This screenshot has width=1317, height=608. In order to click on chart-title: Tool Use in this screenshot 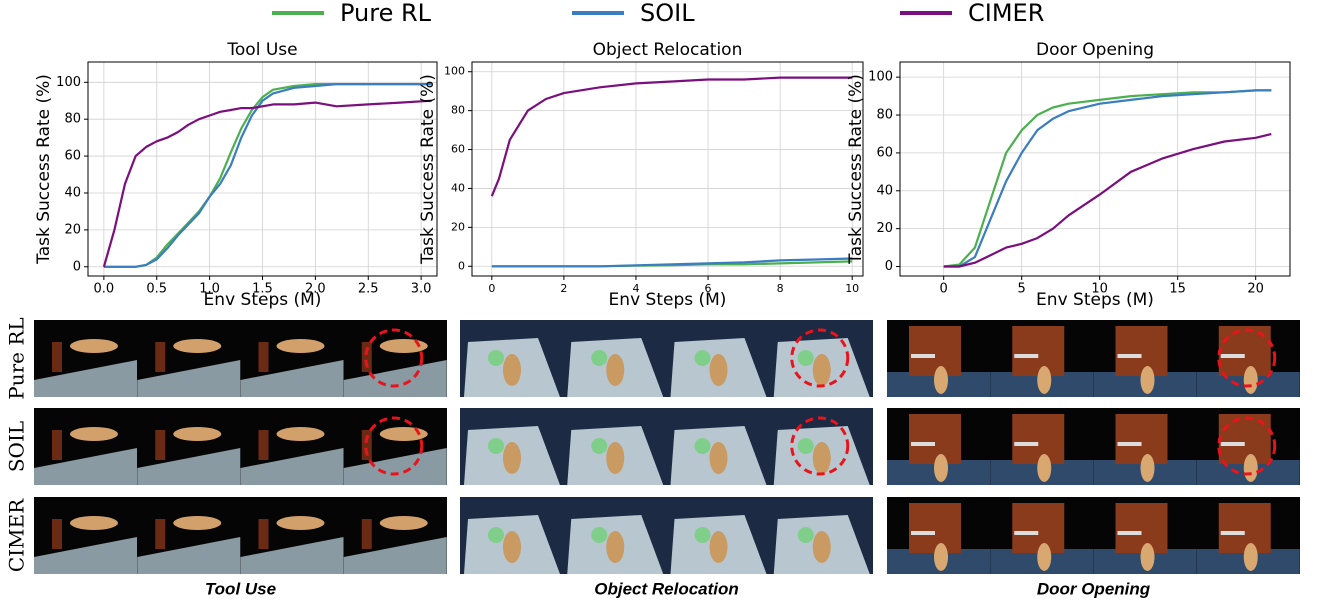, I will do `click(261, 50)`.